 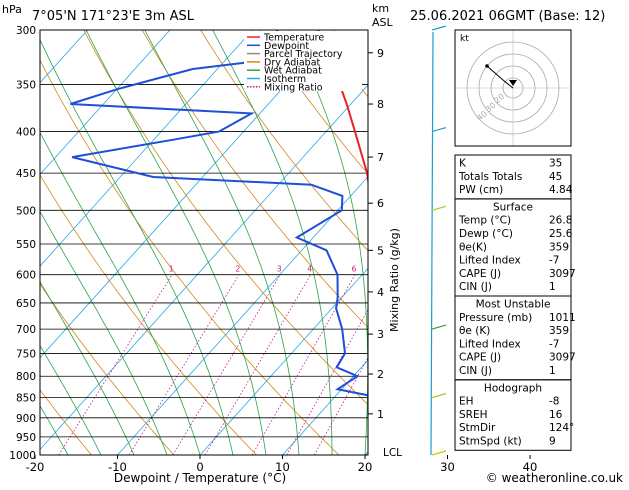 I want to click on asl-unit-label: ASL, so click(x=383, y=22).